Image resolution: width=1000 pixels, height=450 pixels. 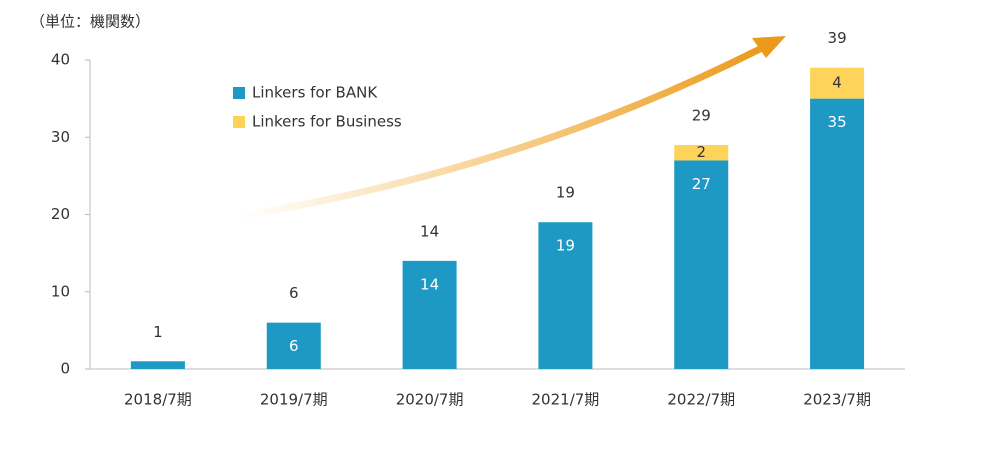 I want to click on x-tick-label: 2021/7期, so click(x=566, y=400).